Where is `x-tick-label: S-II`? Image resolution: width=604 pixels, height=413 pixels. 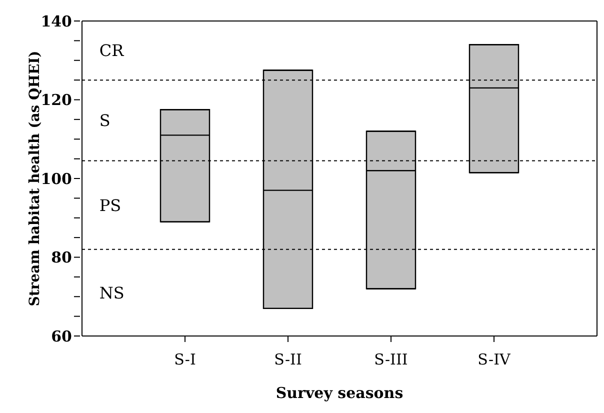 x-tick-label: S-II is located at coordinates (288, 359).